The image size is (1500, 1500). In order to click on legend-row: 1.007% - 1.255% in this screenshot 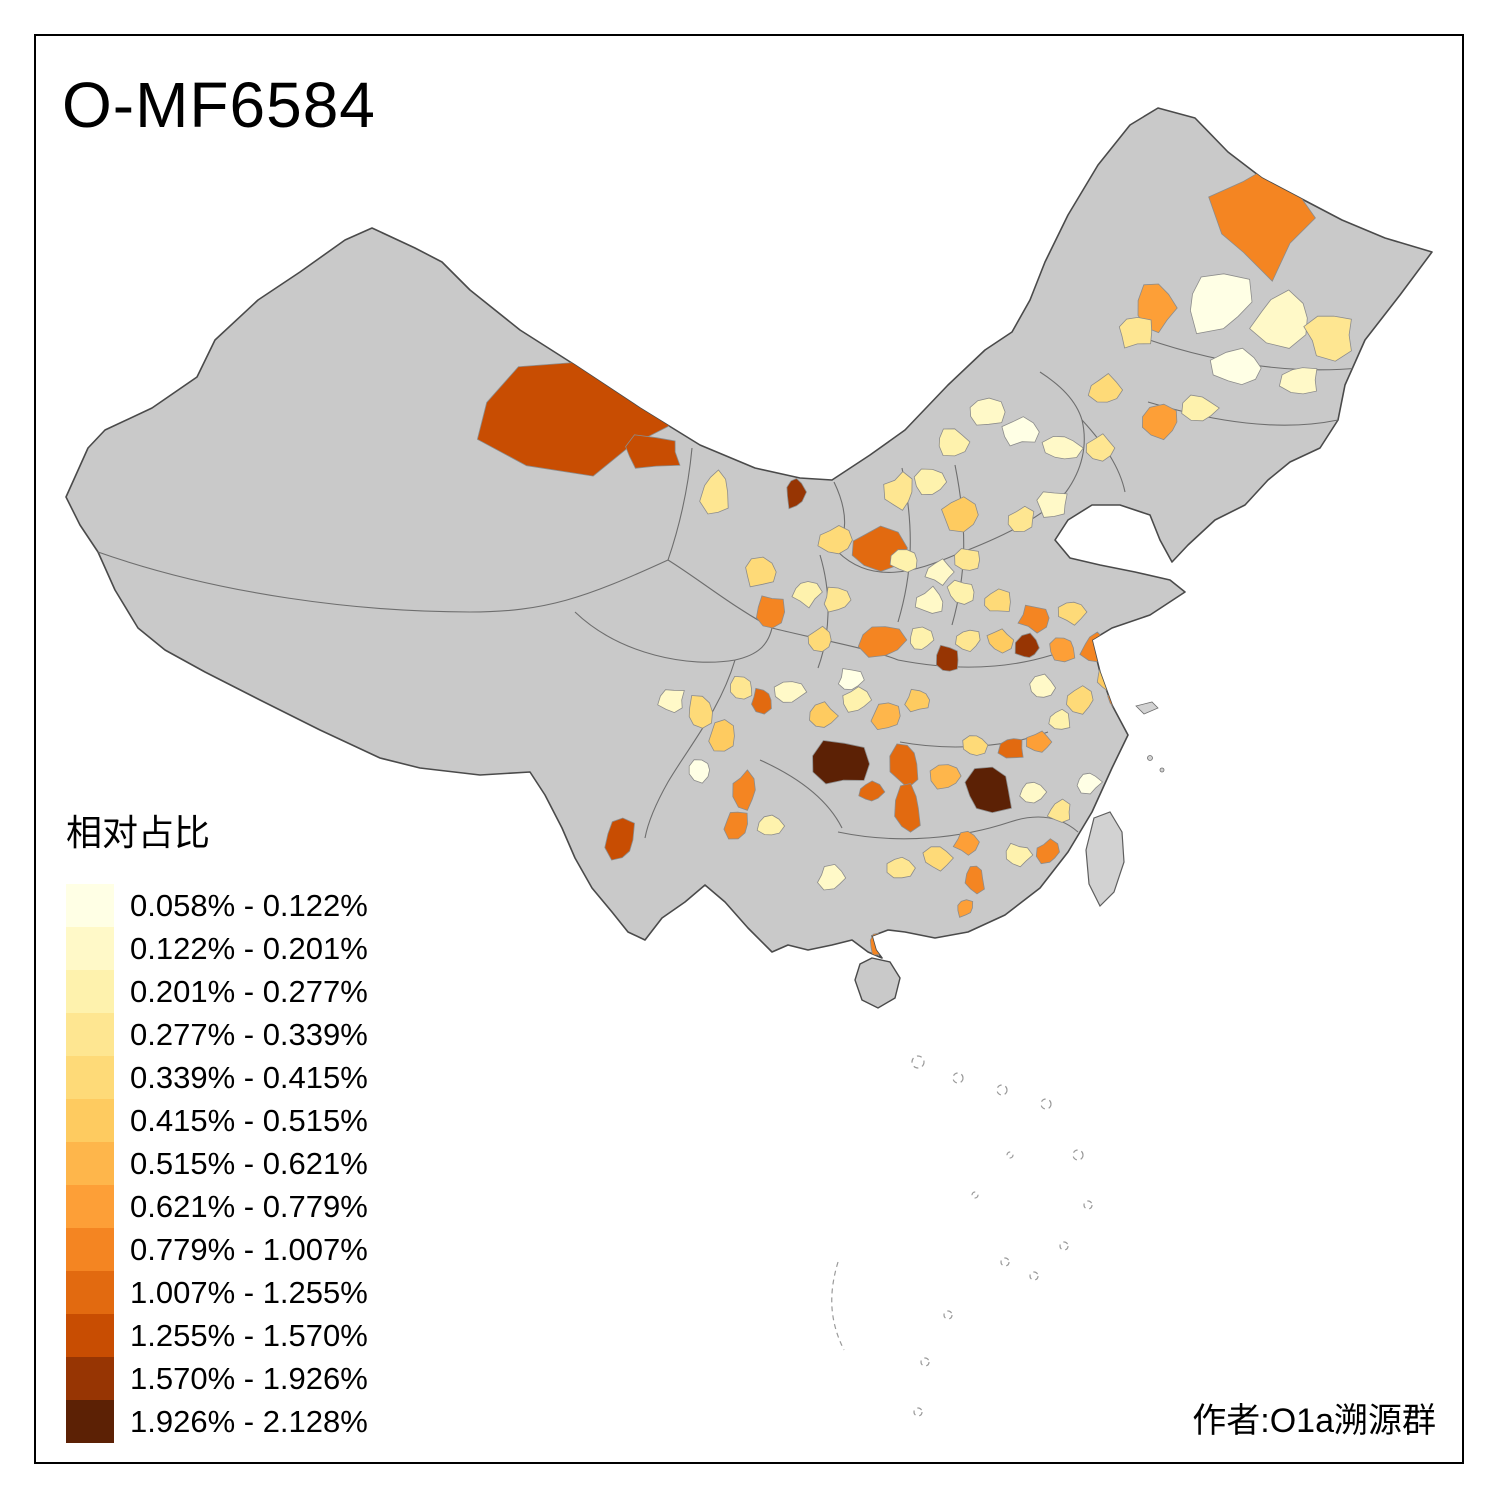, I will do `click(217, 1292)`.